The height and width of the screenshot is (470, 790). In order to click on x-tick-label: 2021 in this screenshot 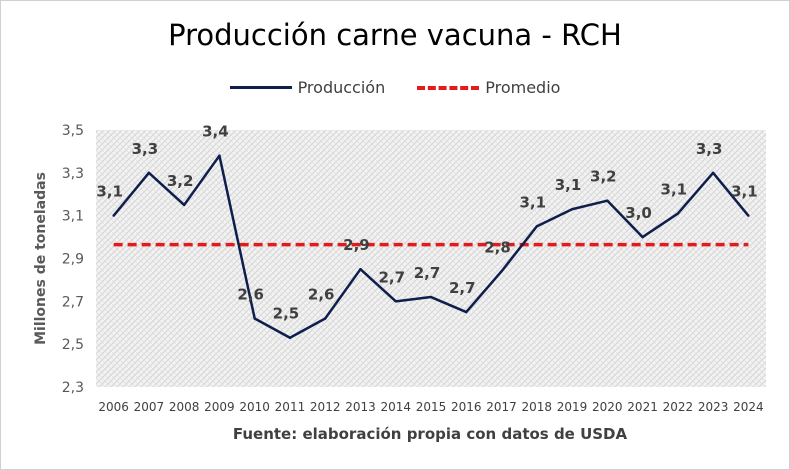, I will do `click(642, 407)`.